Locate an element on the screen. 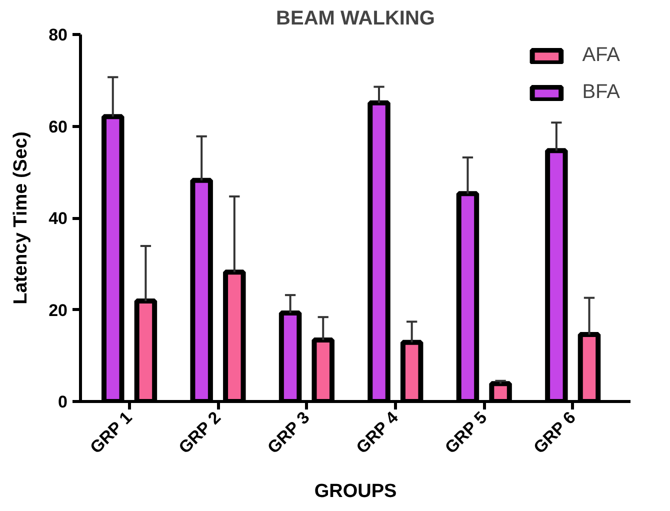  legend-label: BFA is located at coordinates (601, 92).